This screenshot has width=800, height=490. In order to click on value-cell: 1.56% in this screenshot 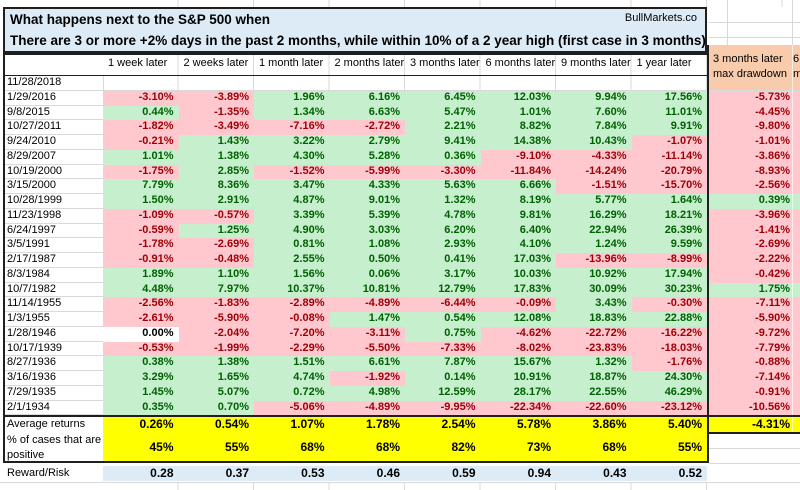, I will do `click(292, 275)`.